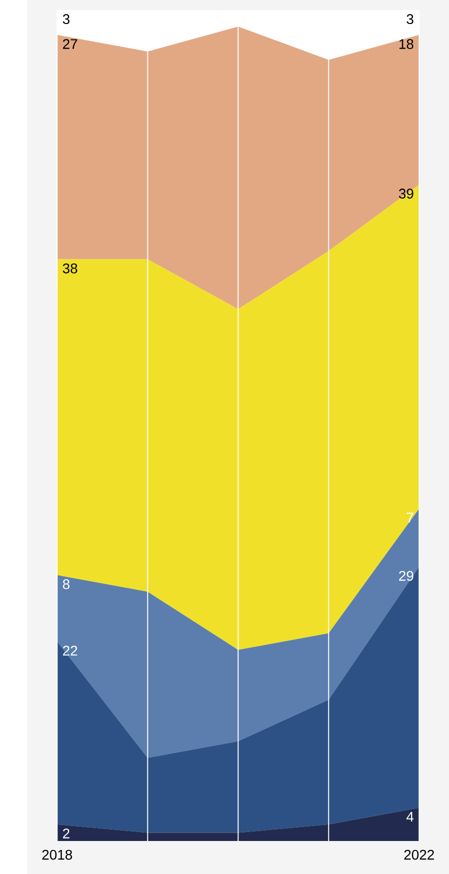 The width and height of the screenshot is (449, 874). I want to click on data-label: 29, so click(406, 575).